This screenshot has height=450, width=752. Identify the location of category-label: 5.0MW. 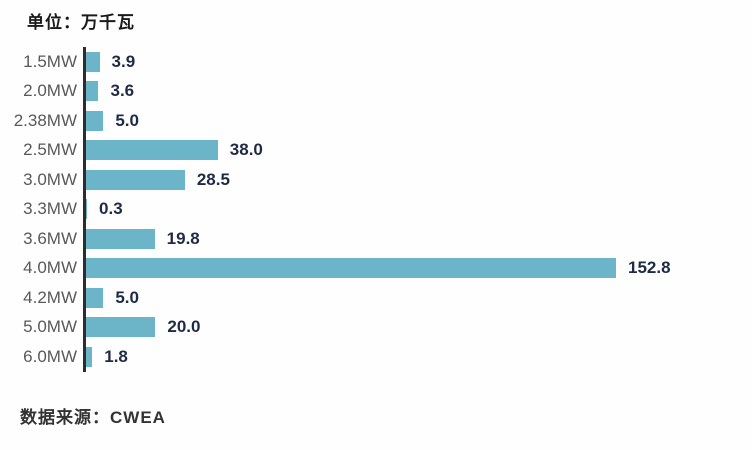
(50, 327).